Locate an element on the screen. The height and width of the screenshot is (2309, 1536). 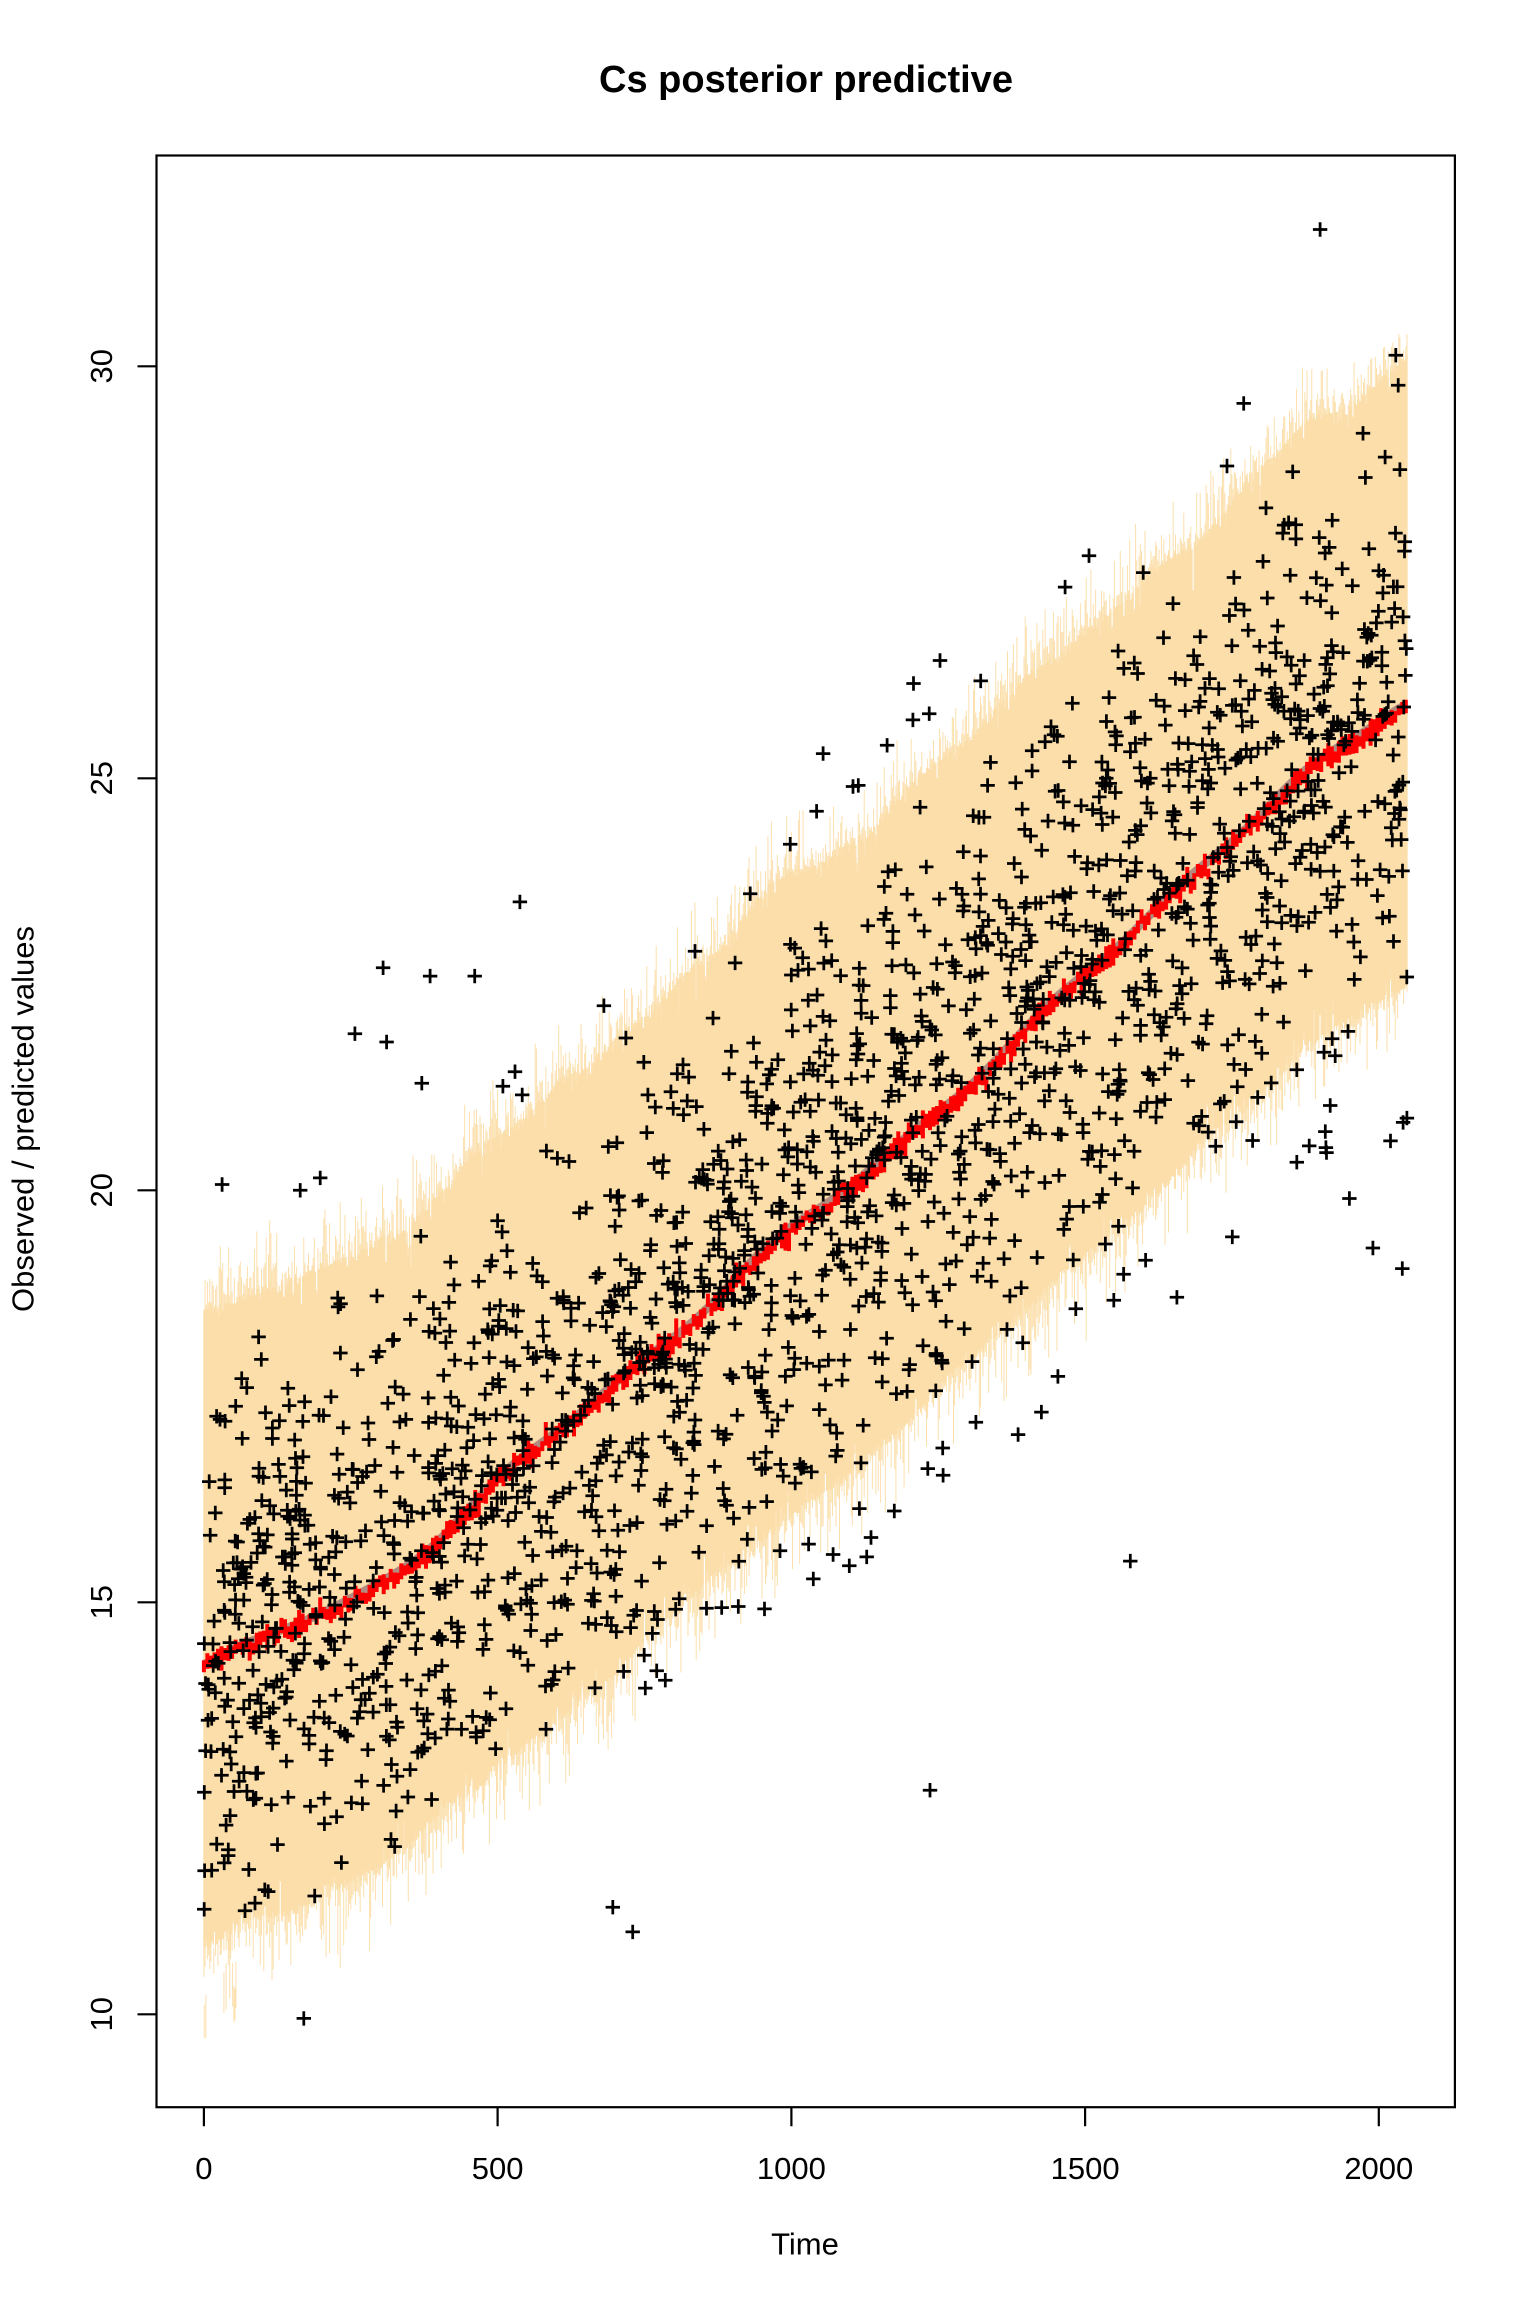
svg-text: 15 is located at coordinates (101, 1602).